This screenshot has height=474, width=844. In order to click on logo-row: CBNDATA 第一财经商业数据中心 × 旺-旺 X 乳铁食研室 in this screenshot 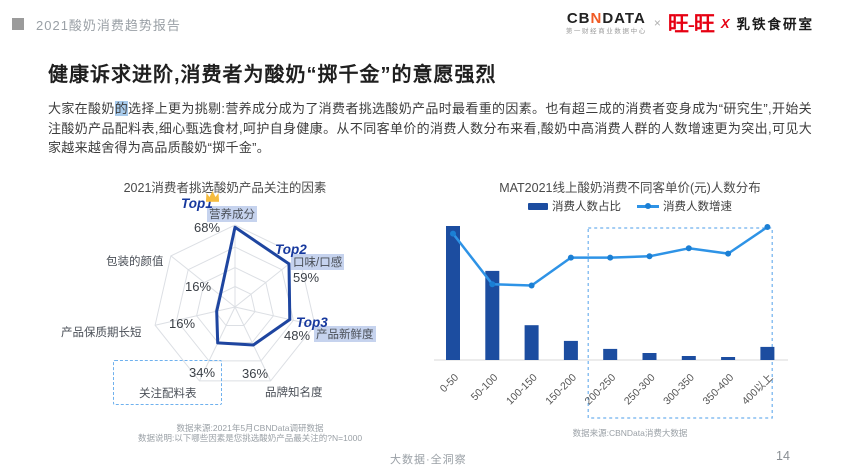, I will do `click(690, 23)`.